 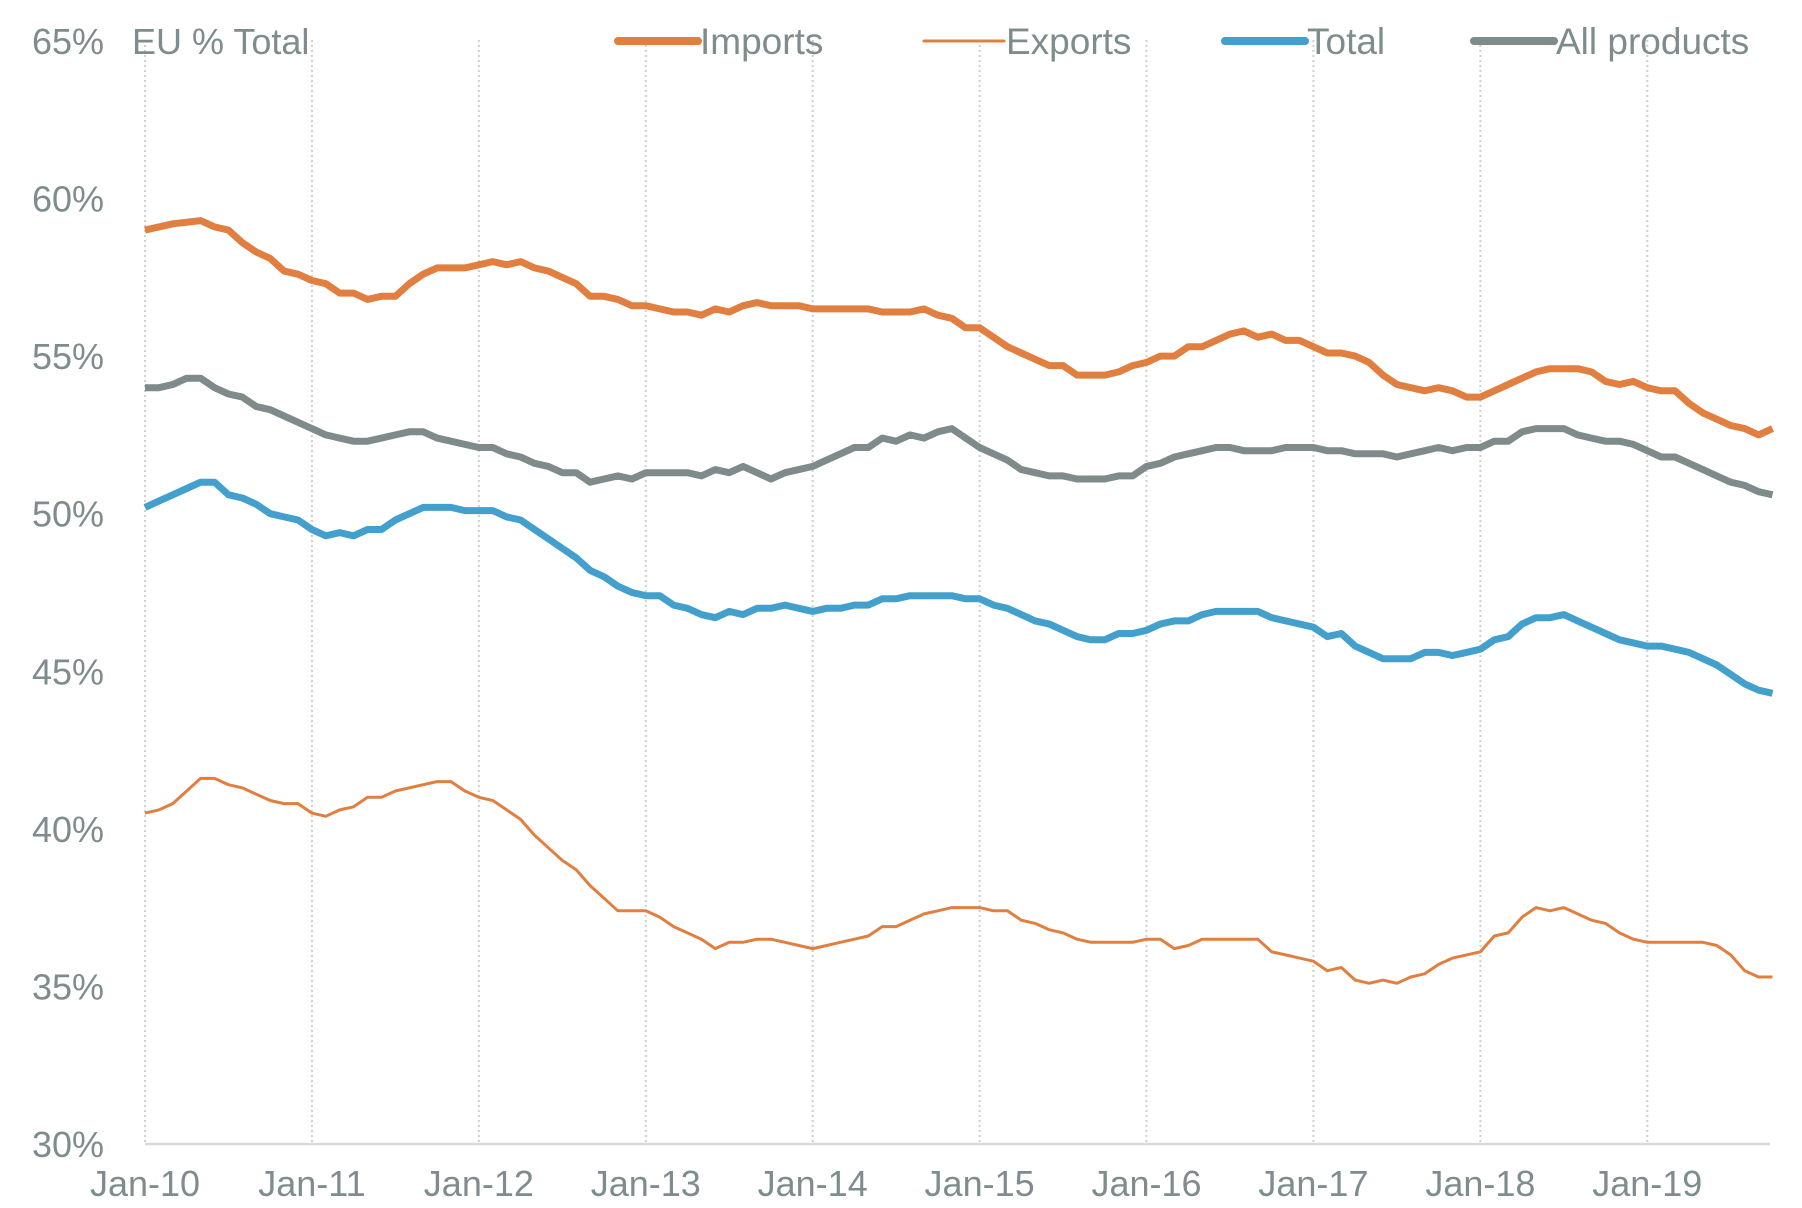 I want to click on x-tick-label: Jan-16, so click(x=1146, y=1183).